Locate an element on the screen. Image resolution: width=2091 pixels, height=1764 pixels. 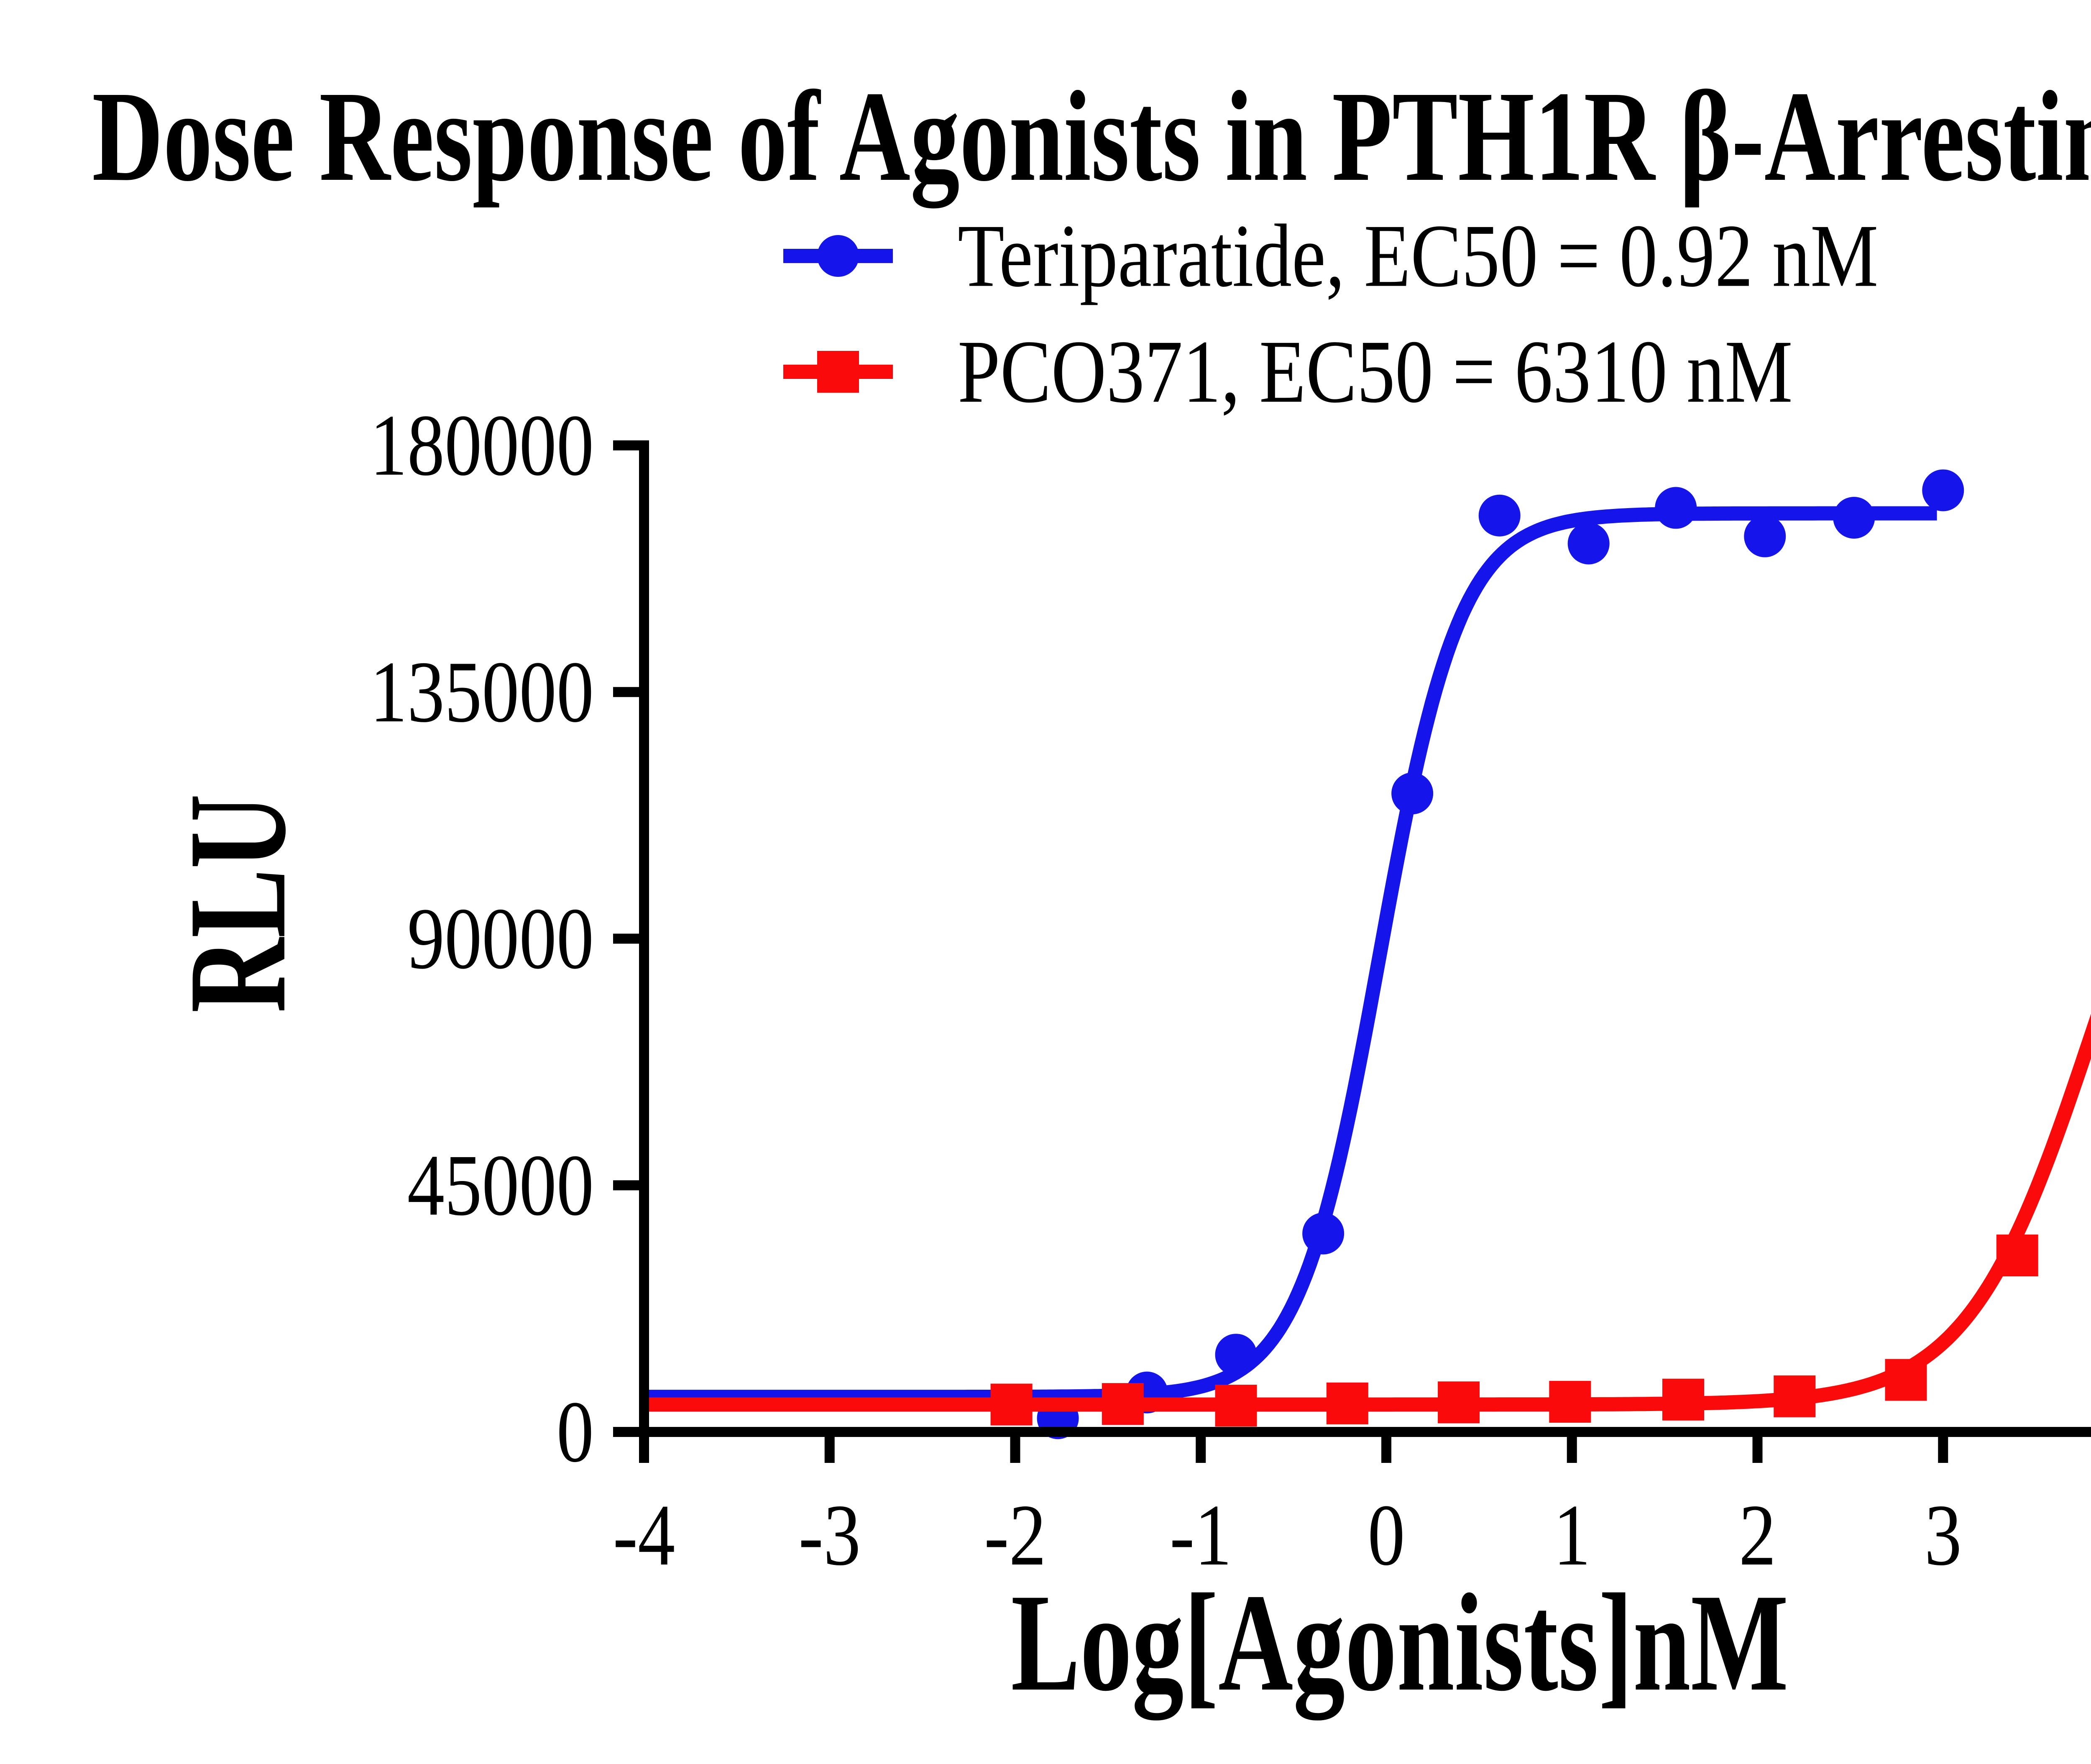
y-tick-label: 180000 is located at coordinates (482, 445).